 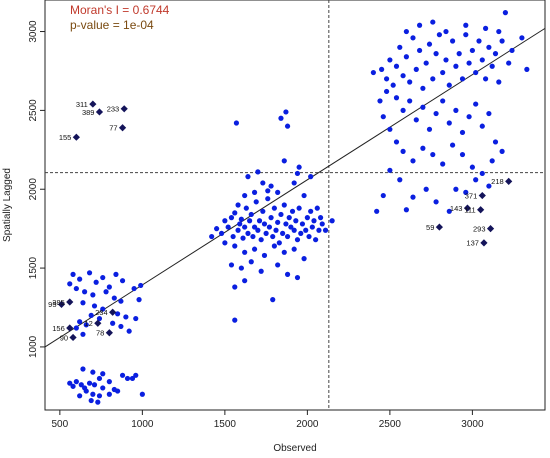 What do you see at coordinates (36, 189) in the screenshot?
I see `y-axis: 1000 1500 2000 2500 3000` at bounding box center [36, 189].